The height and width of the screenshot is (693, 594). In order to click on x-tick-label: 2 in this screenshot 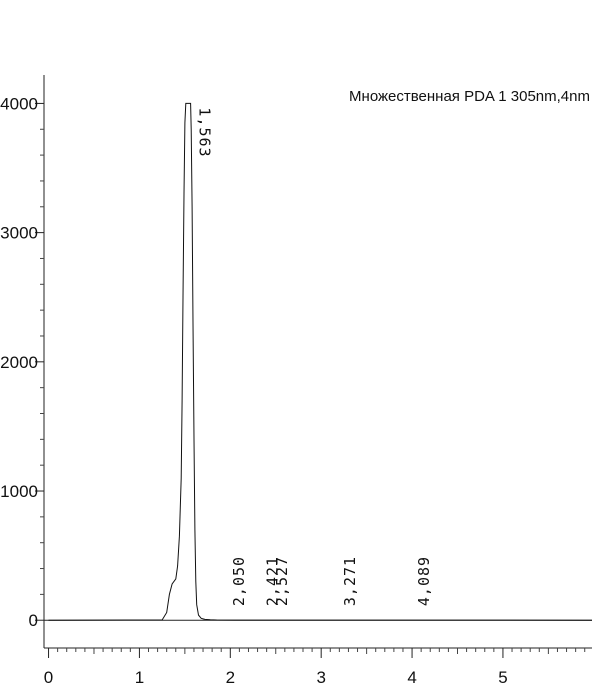, I will do `click(230, 677)`.